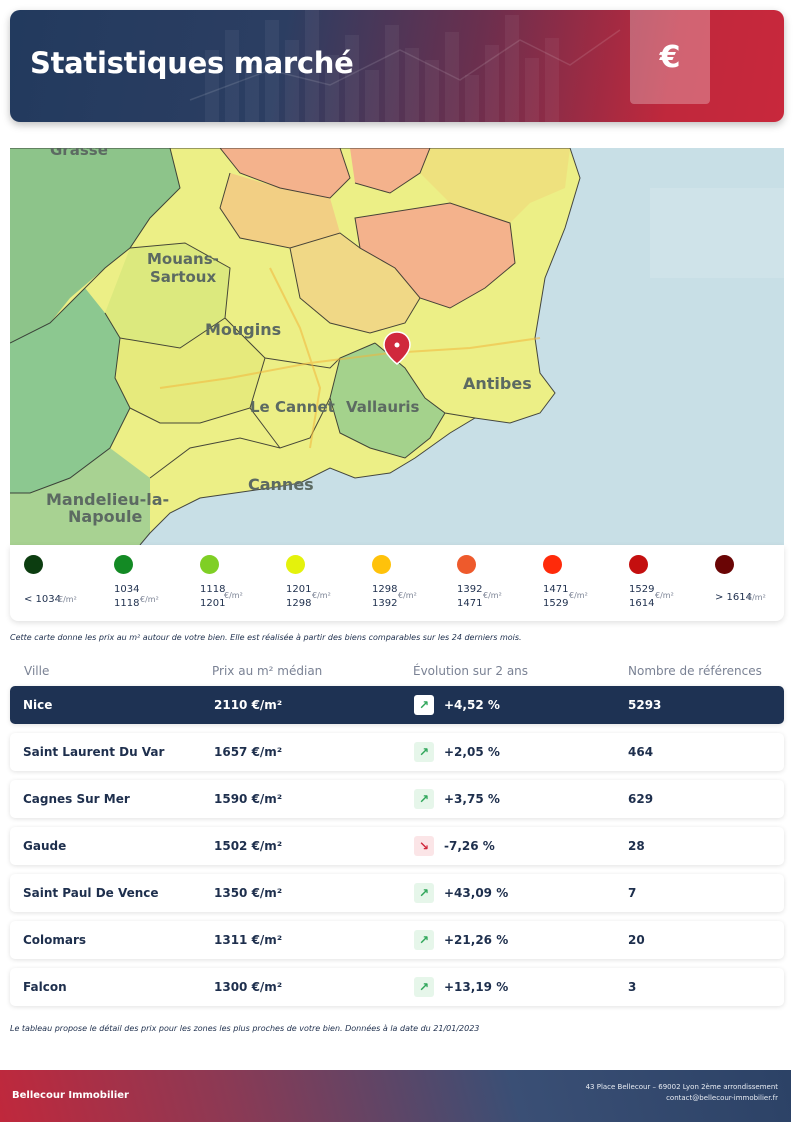 The width and height of the screenshot is (794, 1122). Describe the element at coordinates (248, 705) in the screenshot. I see `price-value: 2110 €/m²` at that location.